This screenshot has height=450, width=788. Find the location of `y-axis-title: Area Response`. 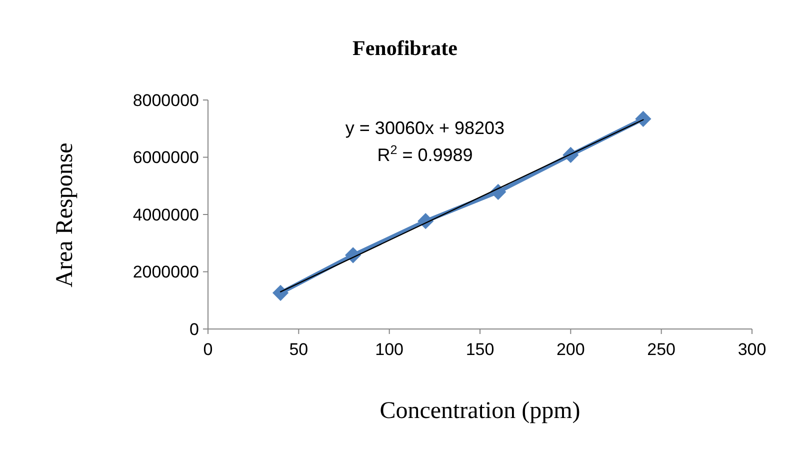

y-axis-title: Area Response is located at coordinates (65, 215).